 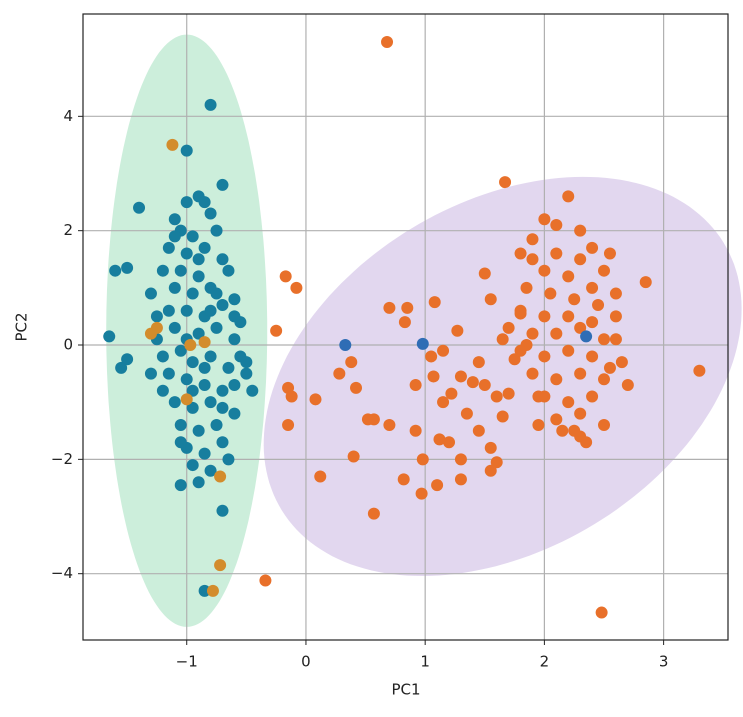 I want to click on x-tick-label: 1, so click(x=425, y=662).